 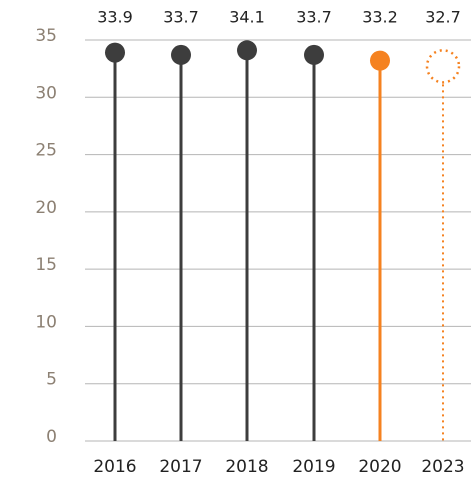 I want to click on value-label: 33.2, so click(x=380, y=17).